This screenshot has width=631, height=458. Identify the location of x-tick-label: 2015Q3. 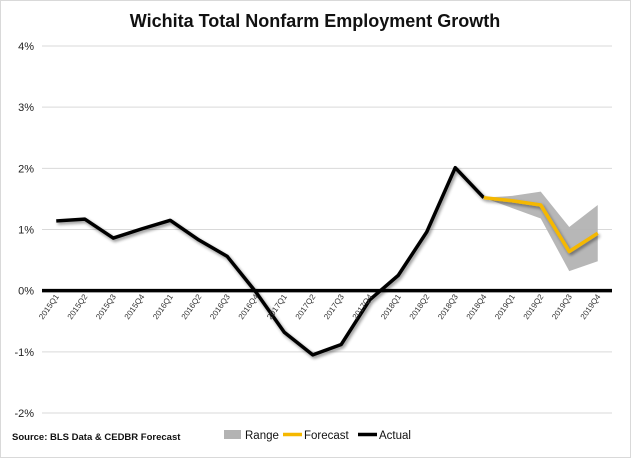
(106, 306).